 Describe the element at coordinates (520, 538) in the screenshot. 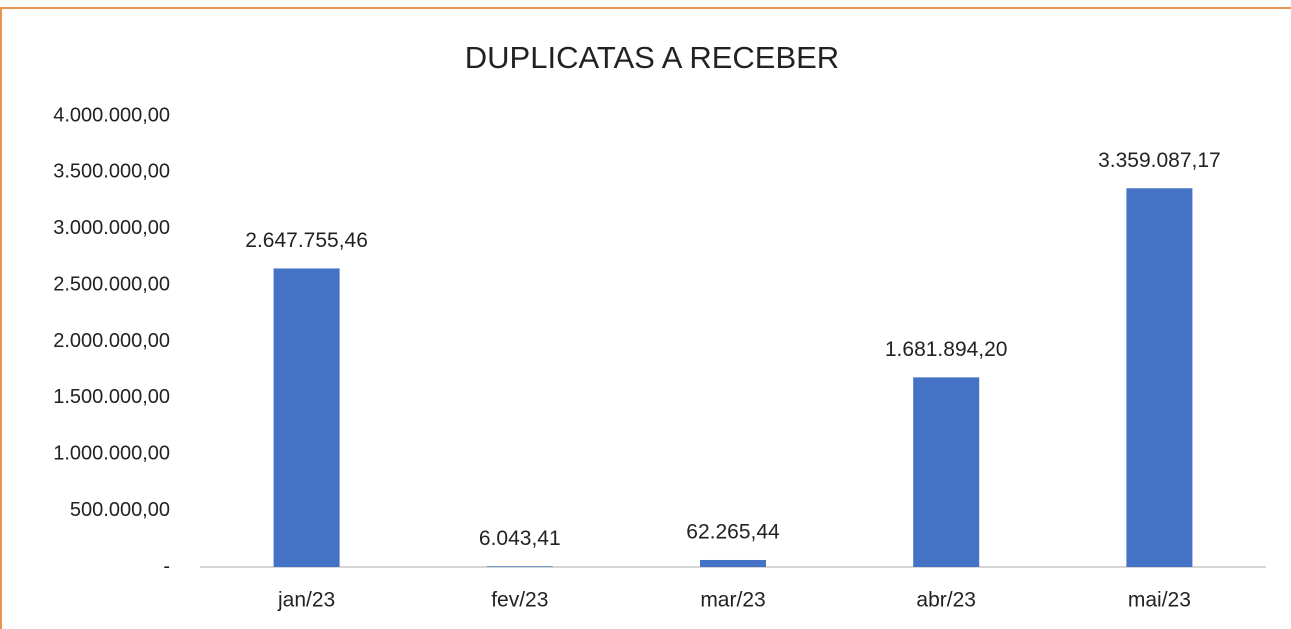

I see `data-label: 6.043,41` at that location.